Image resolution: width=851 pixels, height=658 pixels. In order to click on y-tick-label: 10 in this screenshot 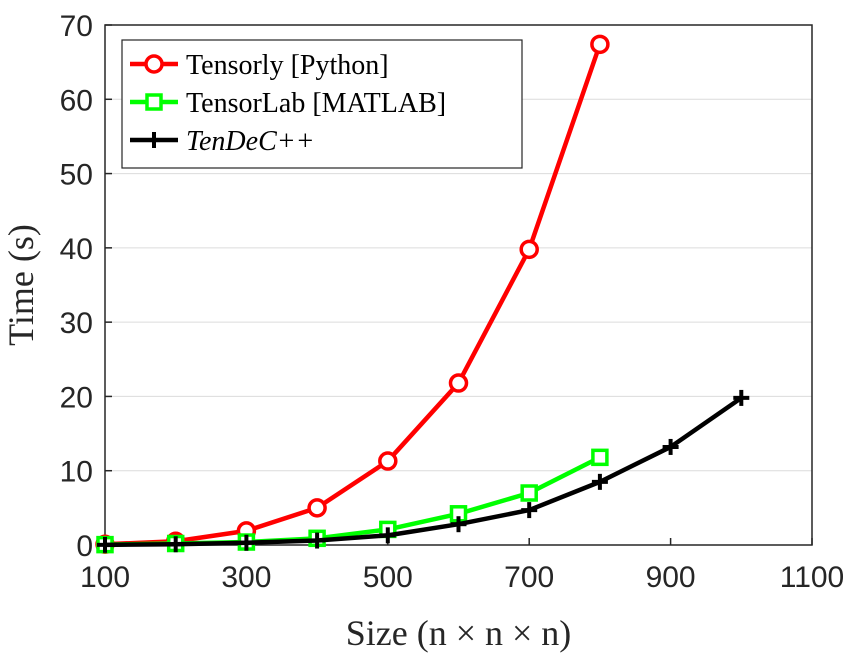, I will do `click(76, 472)`.